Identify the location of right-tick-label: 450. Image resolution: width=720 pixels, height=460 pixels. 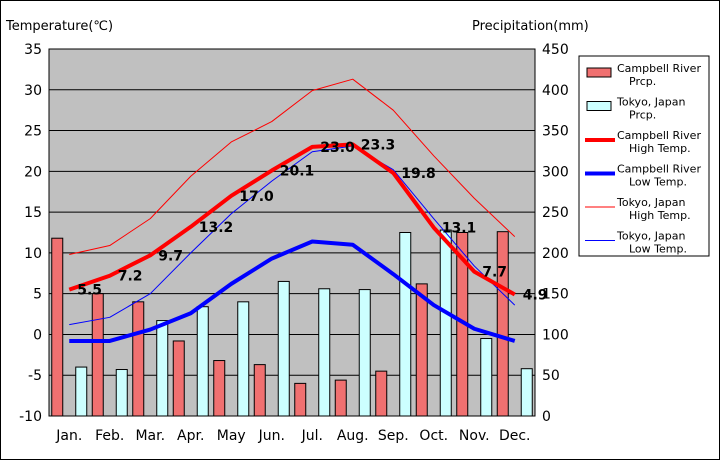
(555, 50).